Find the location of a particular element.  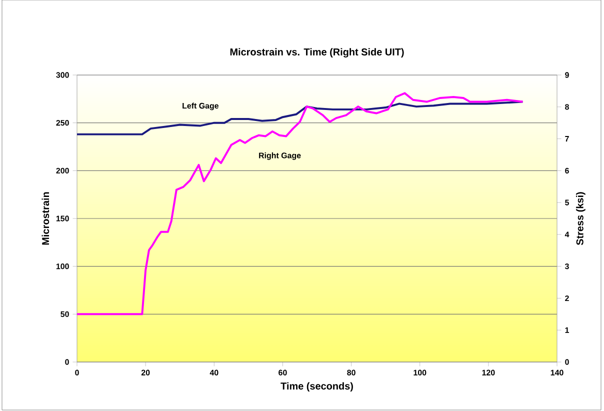

x-axis-title: Time (seconds) is located at coordinates (316, 387).